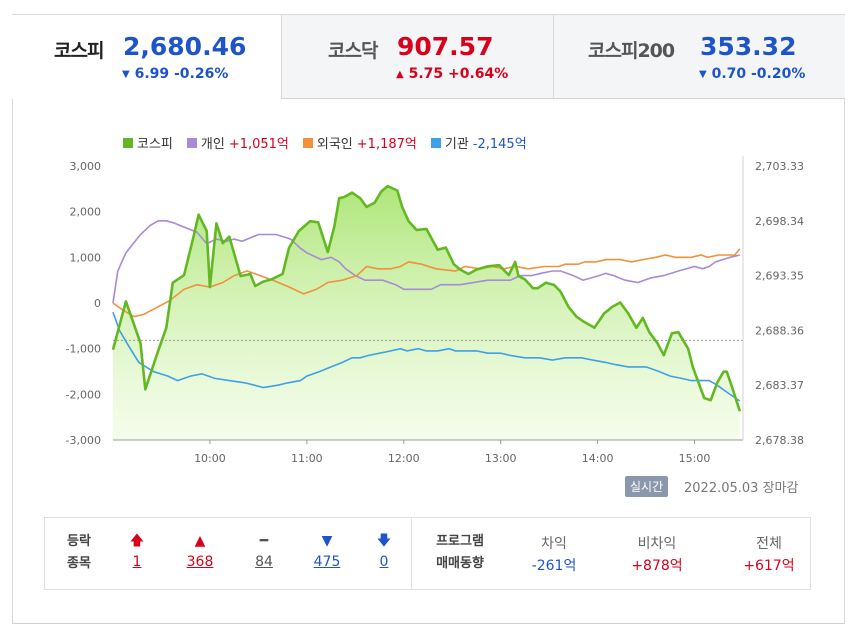  What do you see at coordinates (631, 51) in the screenshot?
I see `tab-kospi200-name: 코스피200` at bounding box center [631, 51].